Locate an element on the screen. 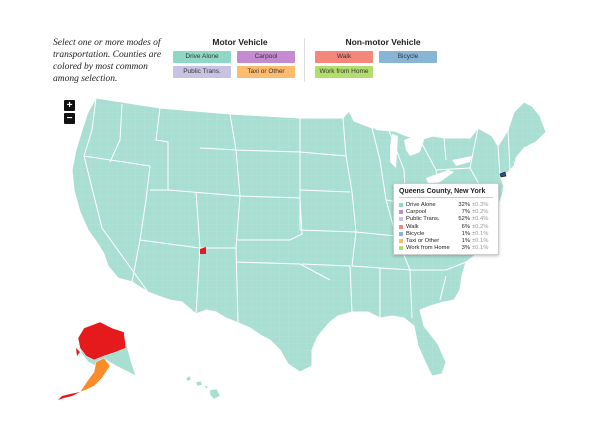  intro-line: colored by most common is located at coordinates (100, 67).